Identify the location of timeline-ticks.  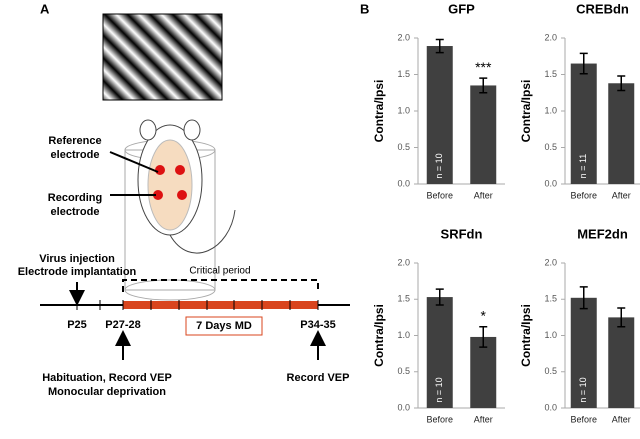
(197, 305).